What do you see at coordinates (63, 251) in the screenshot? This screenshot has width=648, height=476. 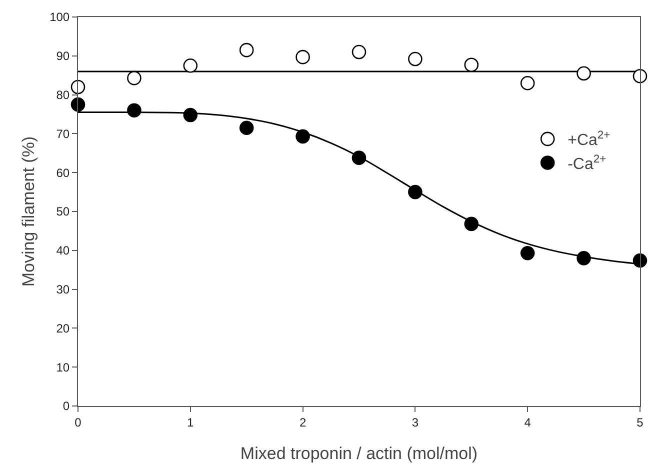 I see `y-tick-label: 40` at bounding box center [63, 251].